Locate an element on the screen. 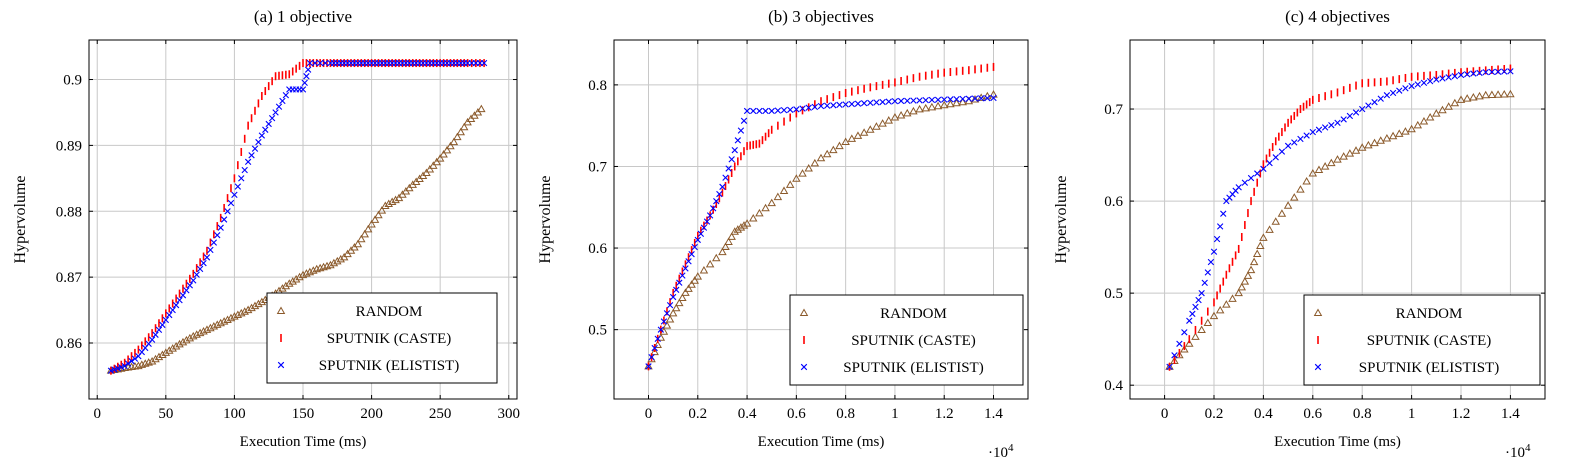  x-tick-label: 300 is located at coordinates (509, 414).